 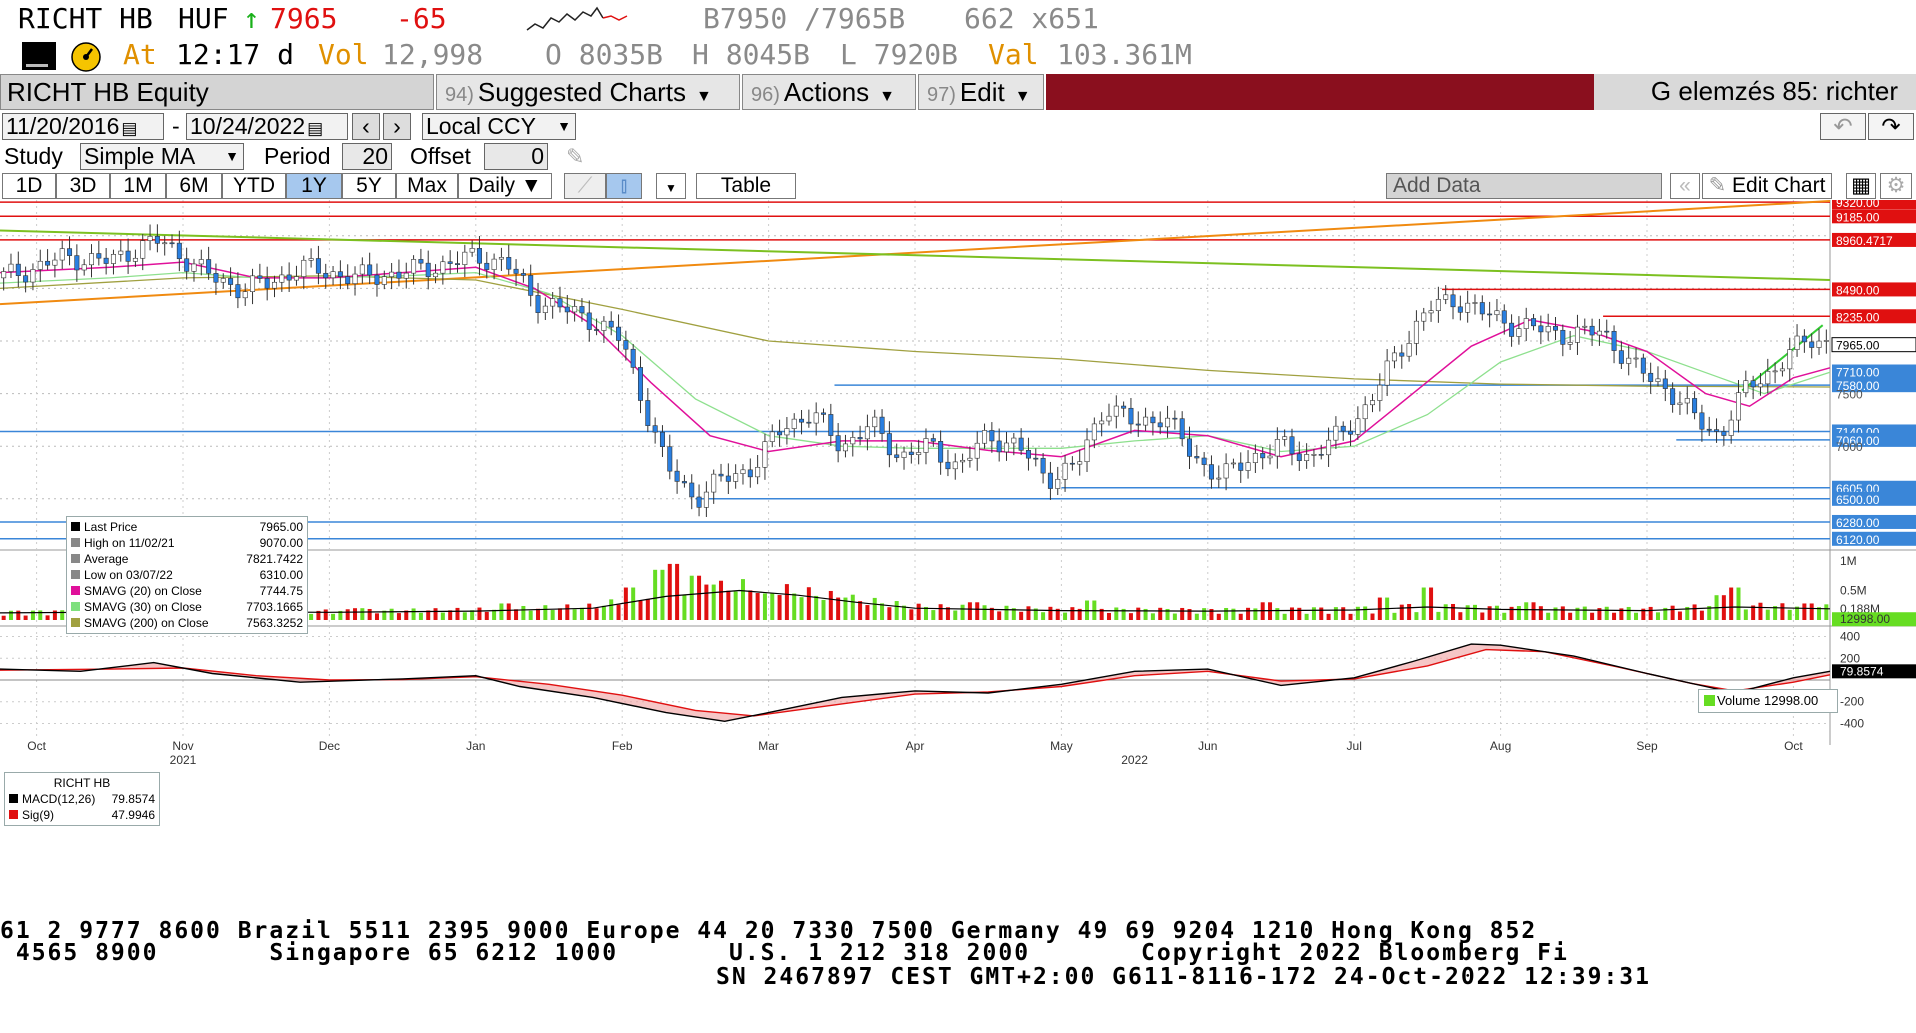 What do you see at coordinates (915, 683) in the screenshot?
I see `macd-histogram-fill` at bounding box center [915, 683].